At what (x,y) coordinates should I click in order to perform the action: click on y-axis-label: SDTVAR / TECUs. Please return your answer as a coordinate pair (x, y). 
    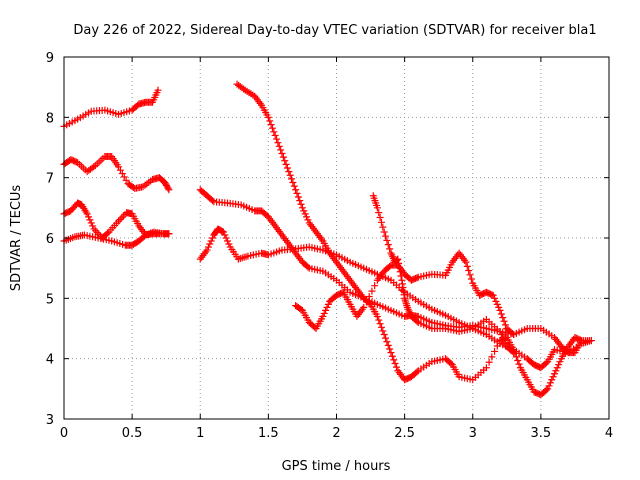
    Looking at the image, I should click on (16, 238).